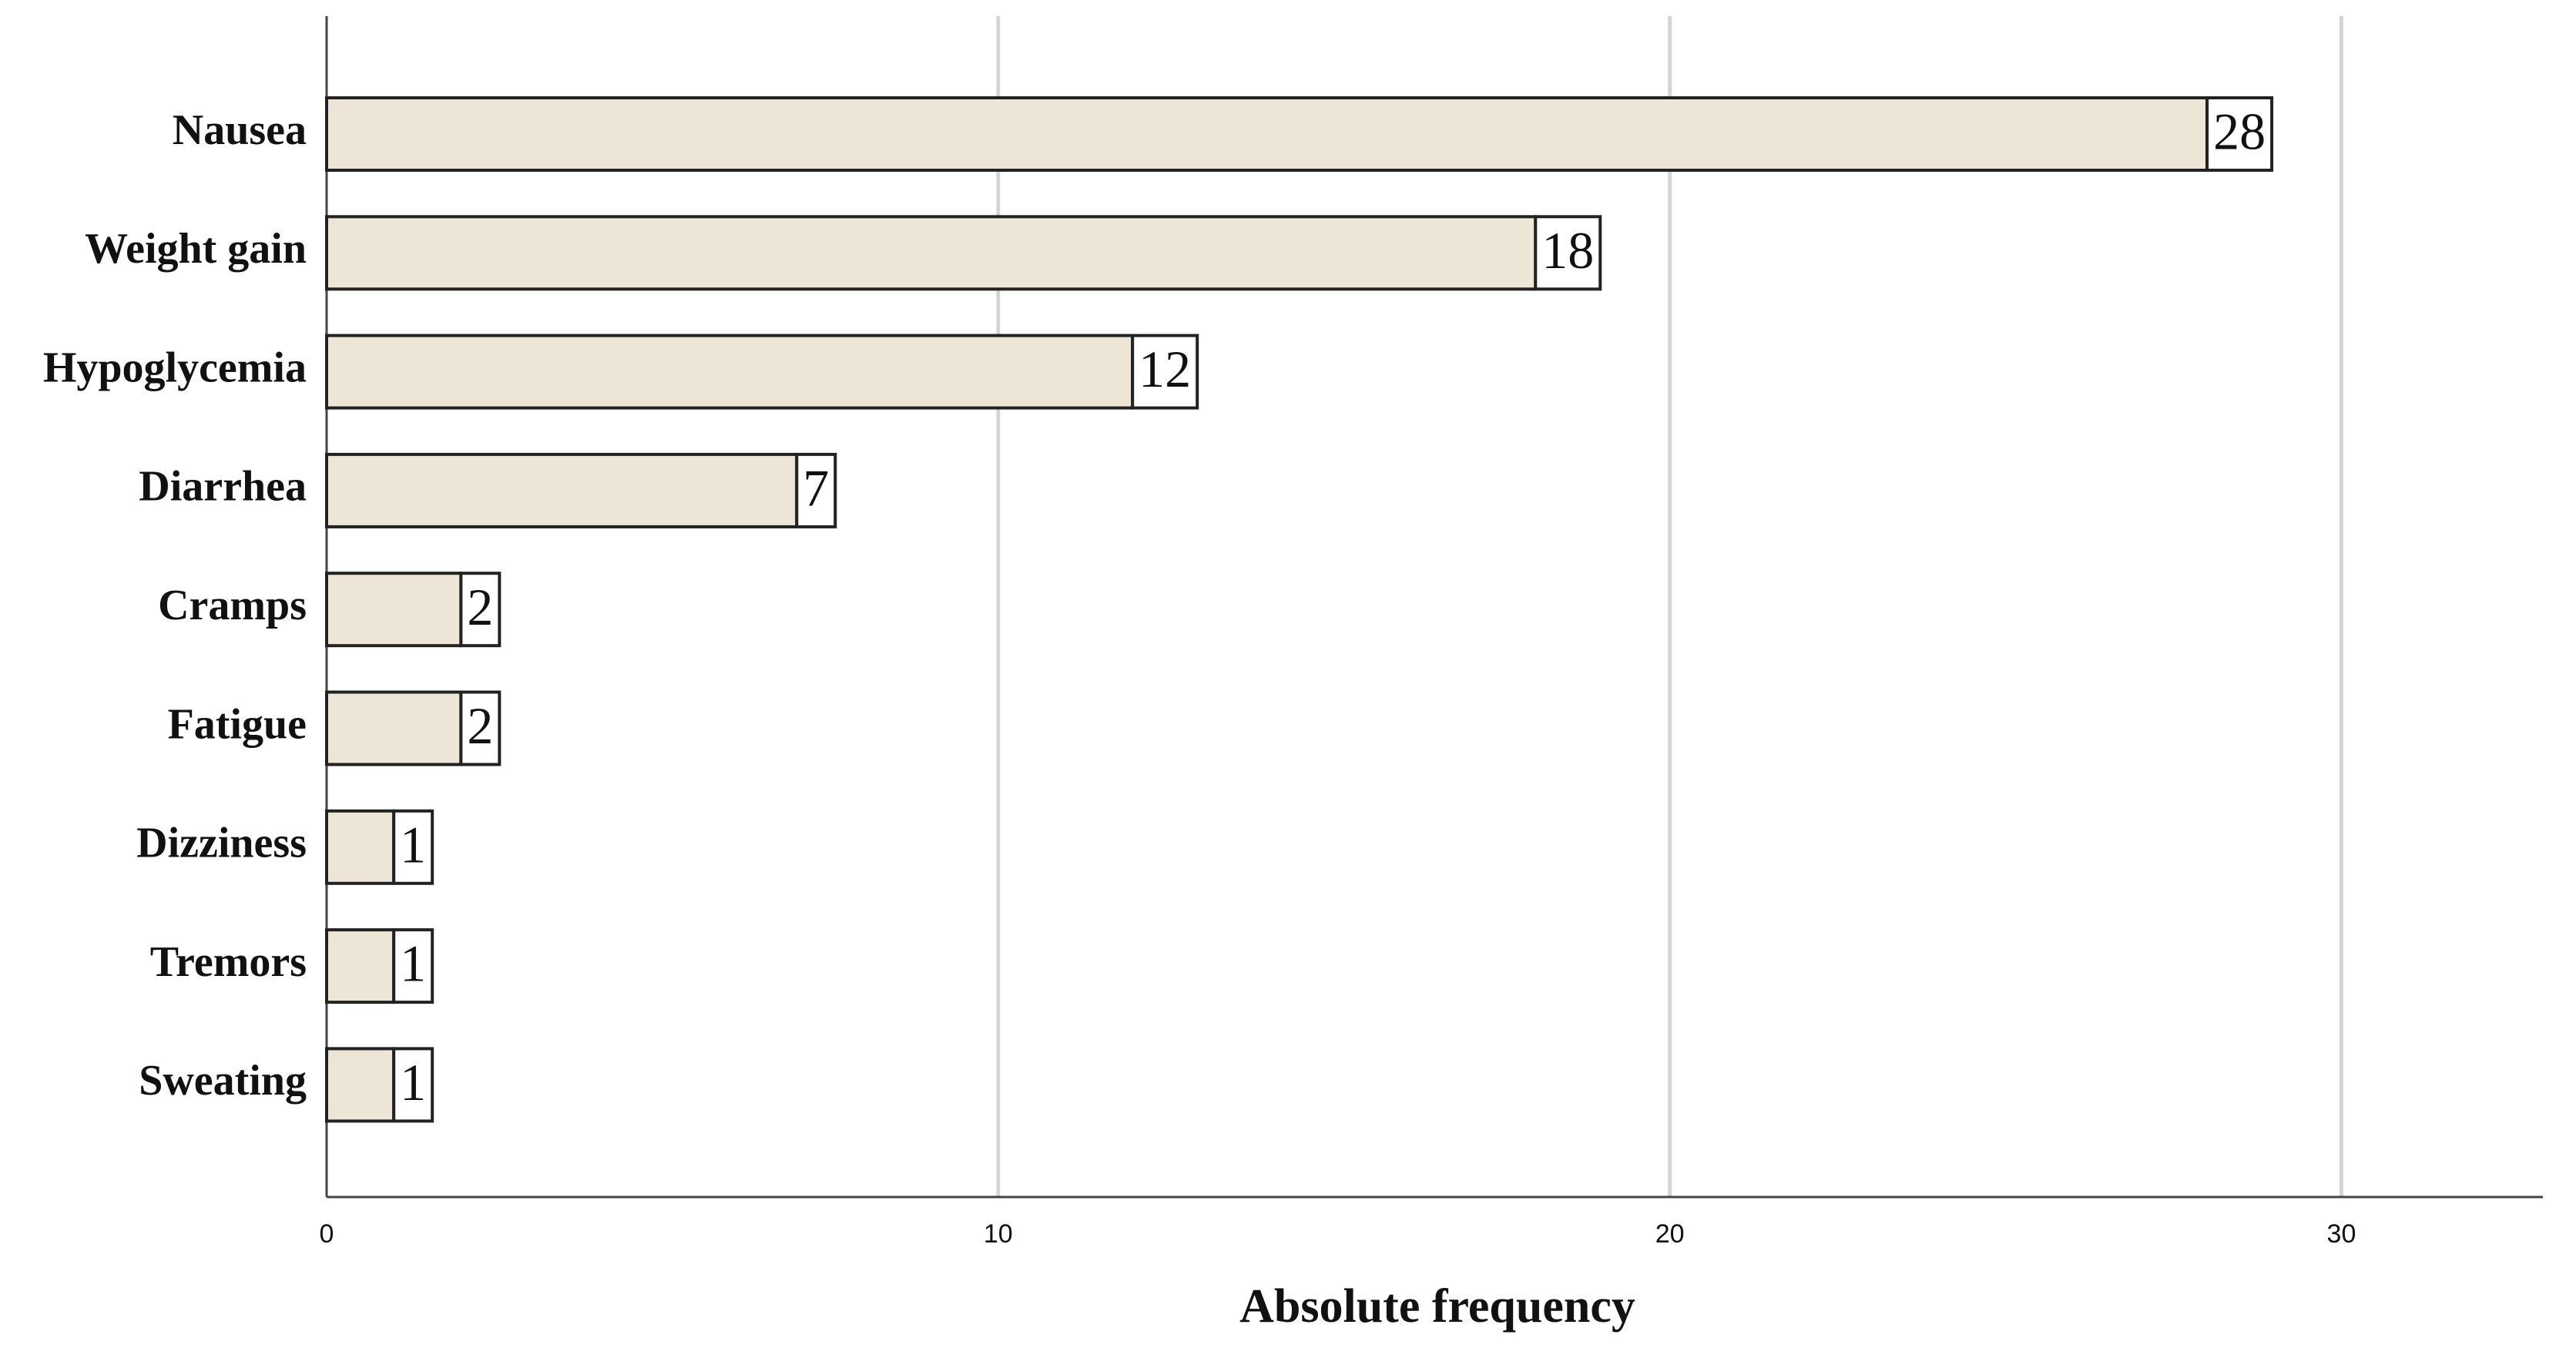 The image size is (2576, 1348). What do you see at coordinates (1670, 1234) in the screenshot?
I see `x-tick-label: 20` at bounding box center [1670, 1234].